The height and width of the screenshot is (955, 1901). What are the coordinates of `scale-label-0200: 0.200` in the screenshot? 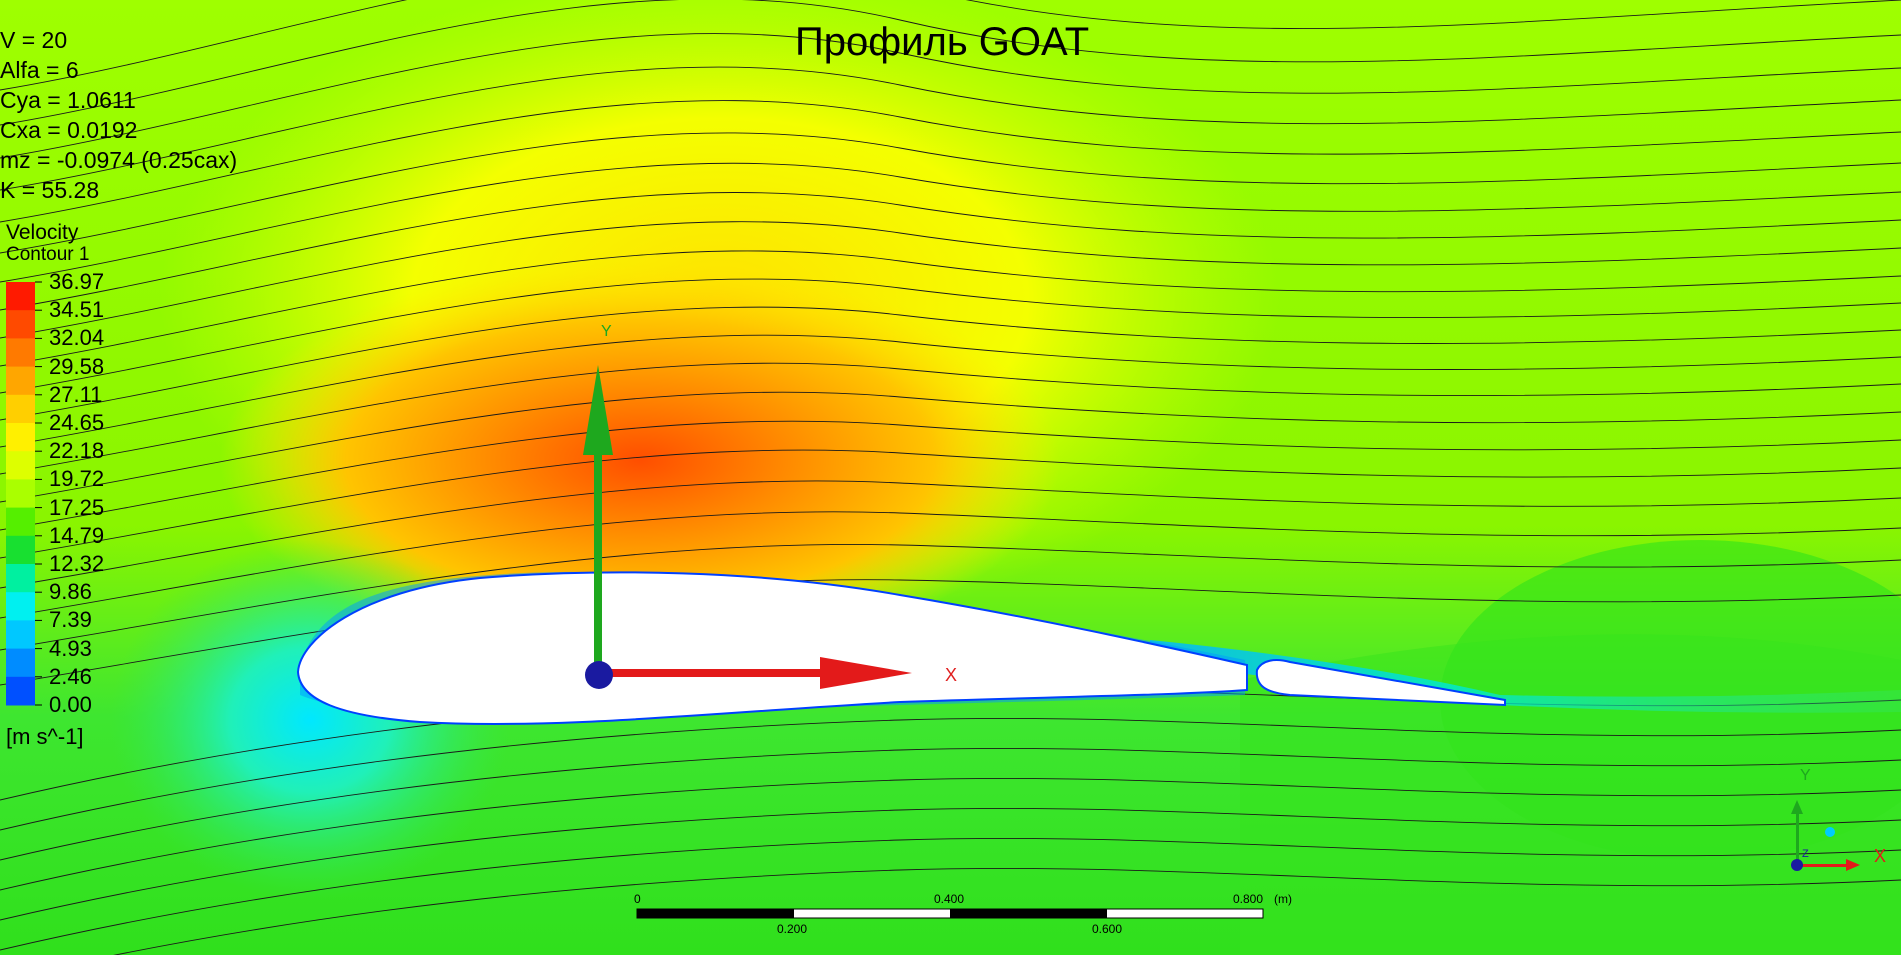 It's located at (792, 929).